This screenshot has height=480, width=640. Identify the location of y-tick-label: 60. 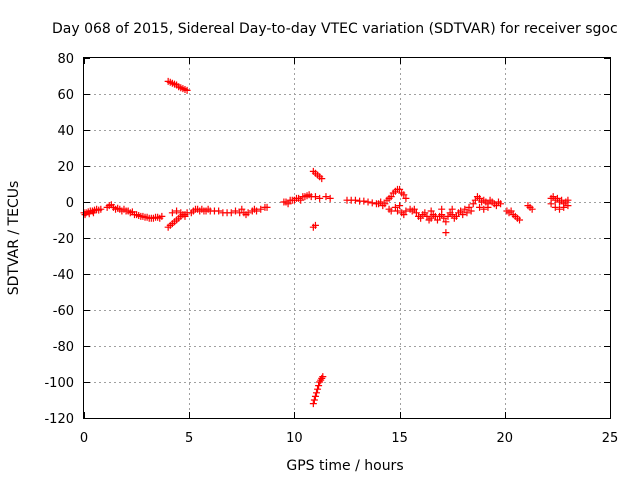
(65, 95).